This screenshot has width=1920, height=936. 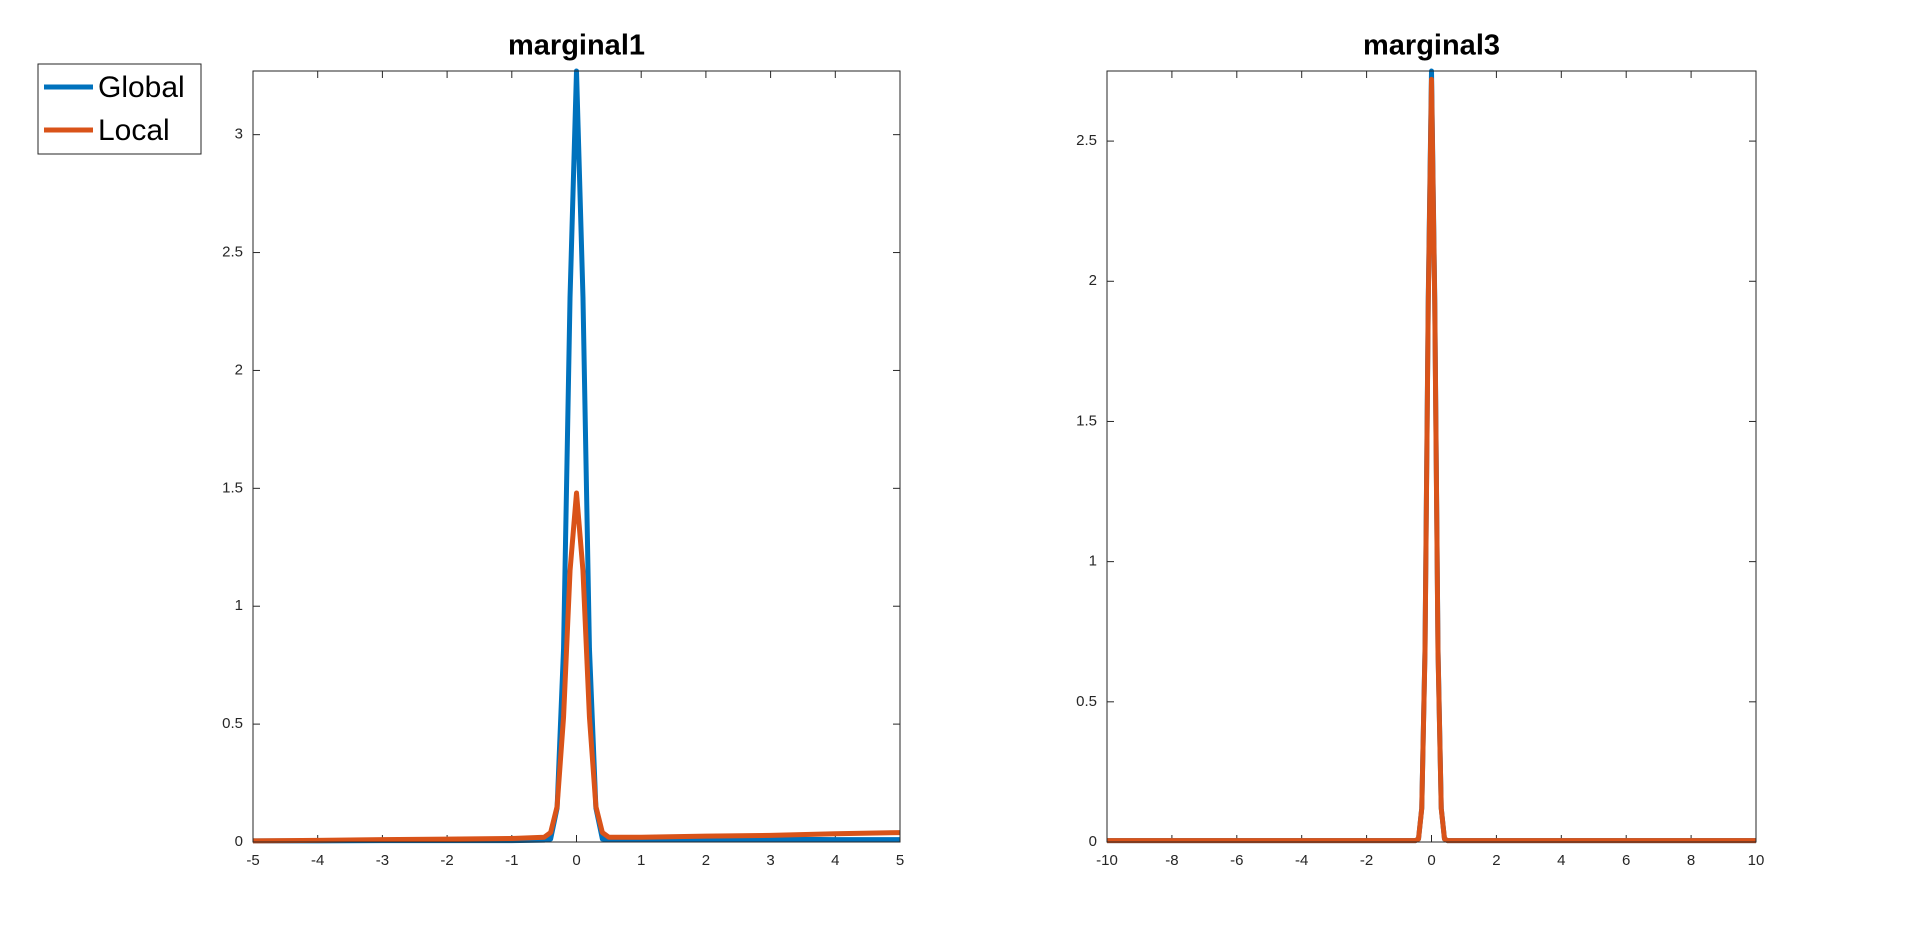 I want to click on x-tick-label: 3, so click(x=770, y=860).